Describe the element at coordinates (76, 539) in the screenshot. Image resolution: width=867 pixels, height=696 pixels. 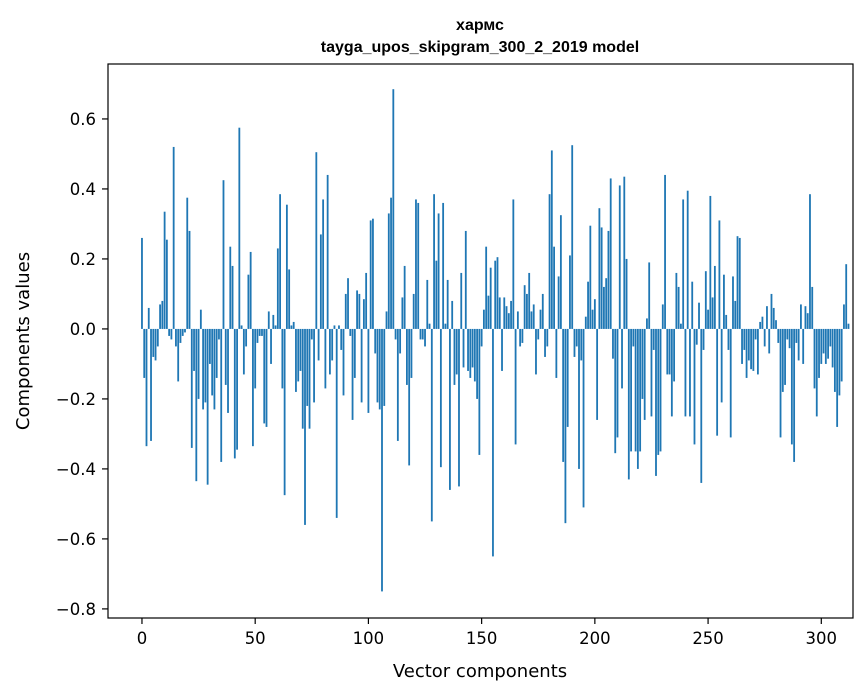
I see `y-tick-label: −0.6` at that location.